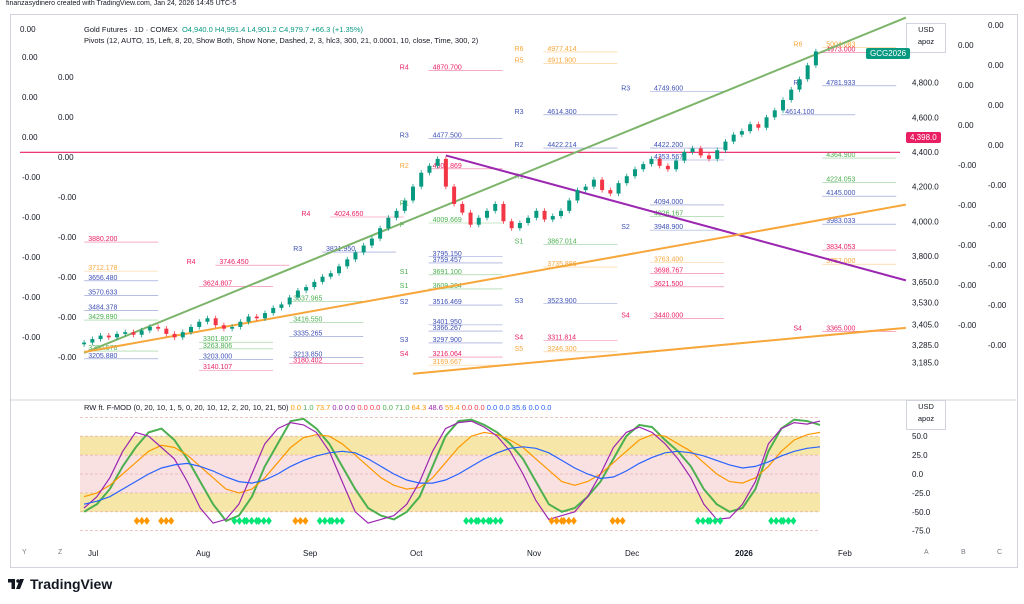 The height and width of the screenshot is (604, 1024). Describe the element at coordinates (519, 49) in the screenshot. I see `pivot-label: R6` at that location.